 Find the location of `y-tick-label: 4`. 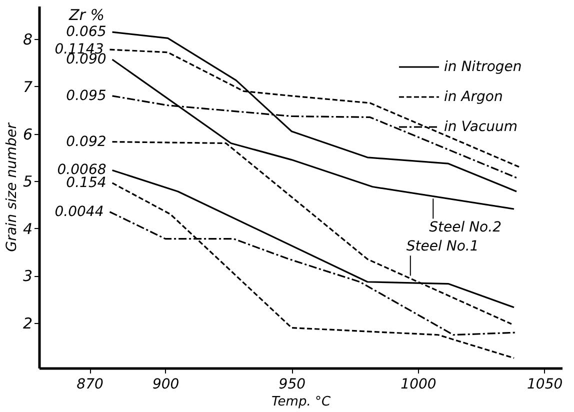

y-tick-label: 4 is located at coordinates (27, 229).